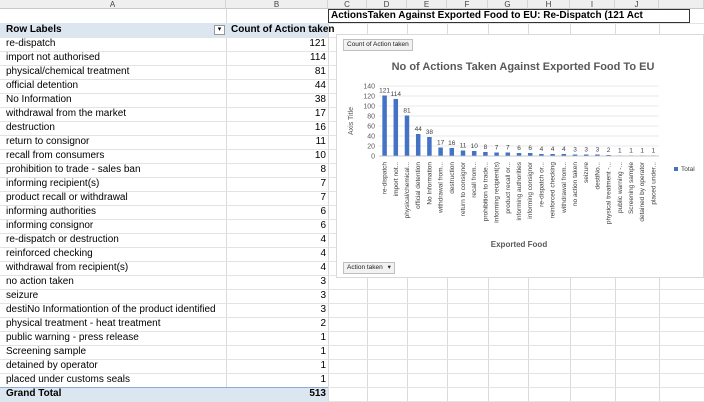 This screenshot has height=402, width=704. Describe the element at coordinates (508, 4) in the screenshot. I see `column-header-g: G` at that location.